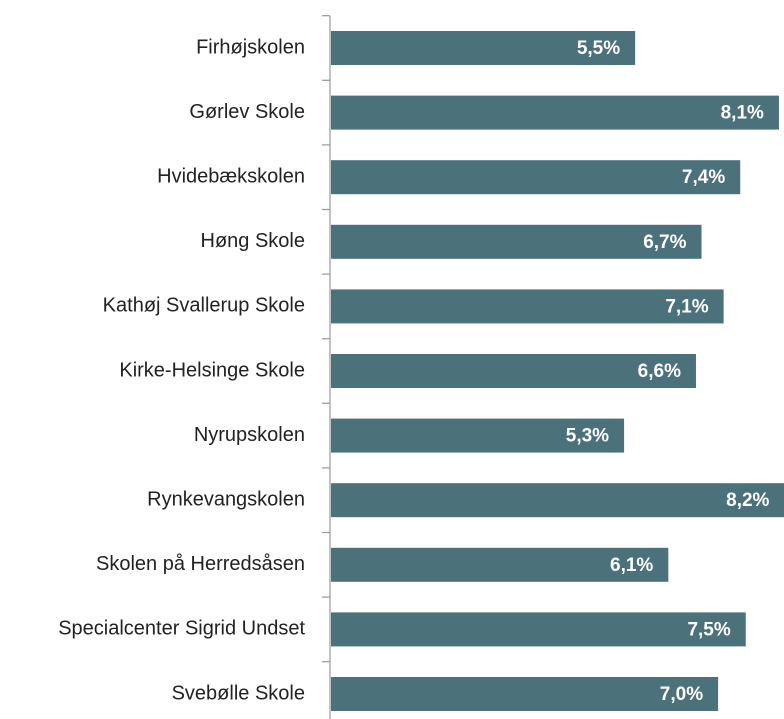 Image resolution: width=784 pixels, height=719 pixels. Describe the element at coordinates (250, 47) in the screenshot. I see `category-label: Firhøjskolen` at that location.